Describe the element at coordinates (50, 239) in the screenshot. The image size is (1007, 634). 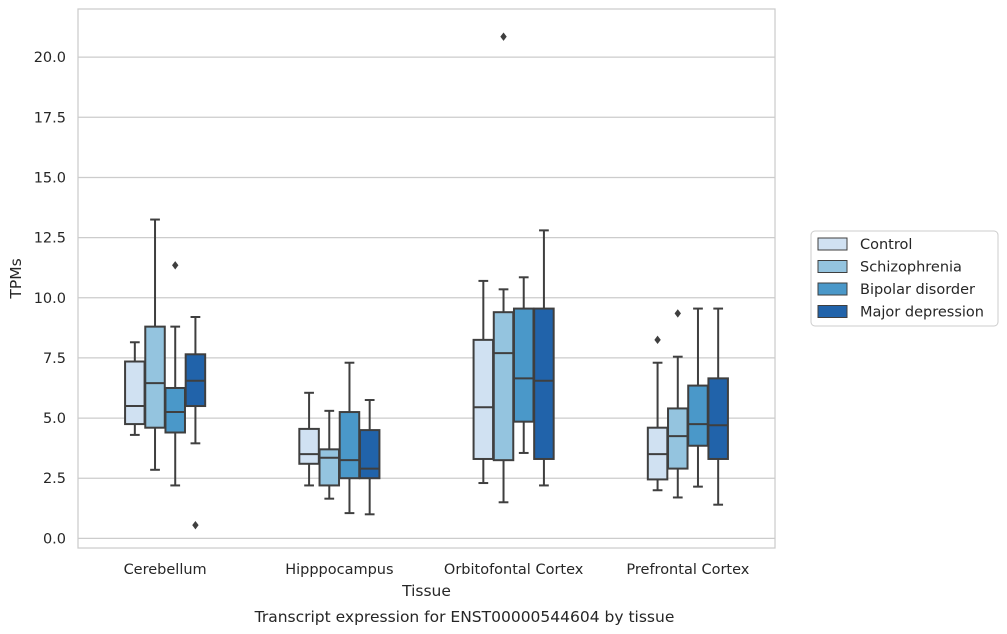
I see `y-tick-label: 12.5` at that location.